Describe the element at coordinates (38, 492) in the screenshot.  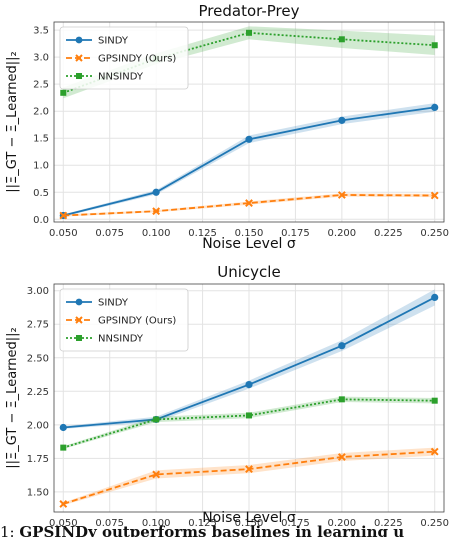
I see `y-tick-label: 1.50` at that location.